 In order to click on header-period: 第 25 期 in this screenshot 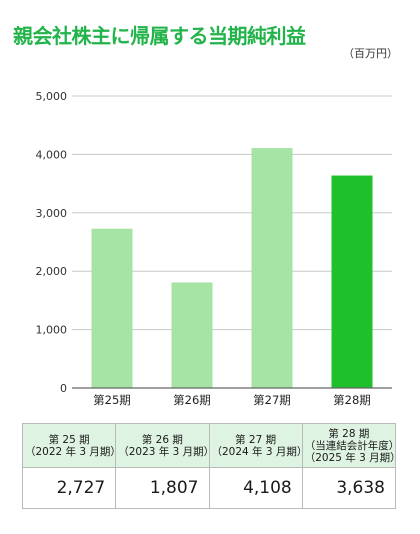, I will do `click(69, 439)`.